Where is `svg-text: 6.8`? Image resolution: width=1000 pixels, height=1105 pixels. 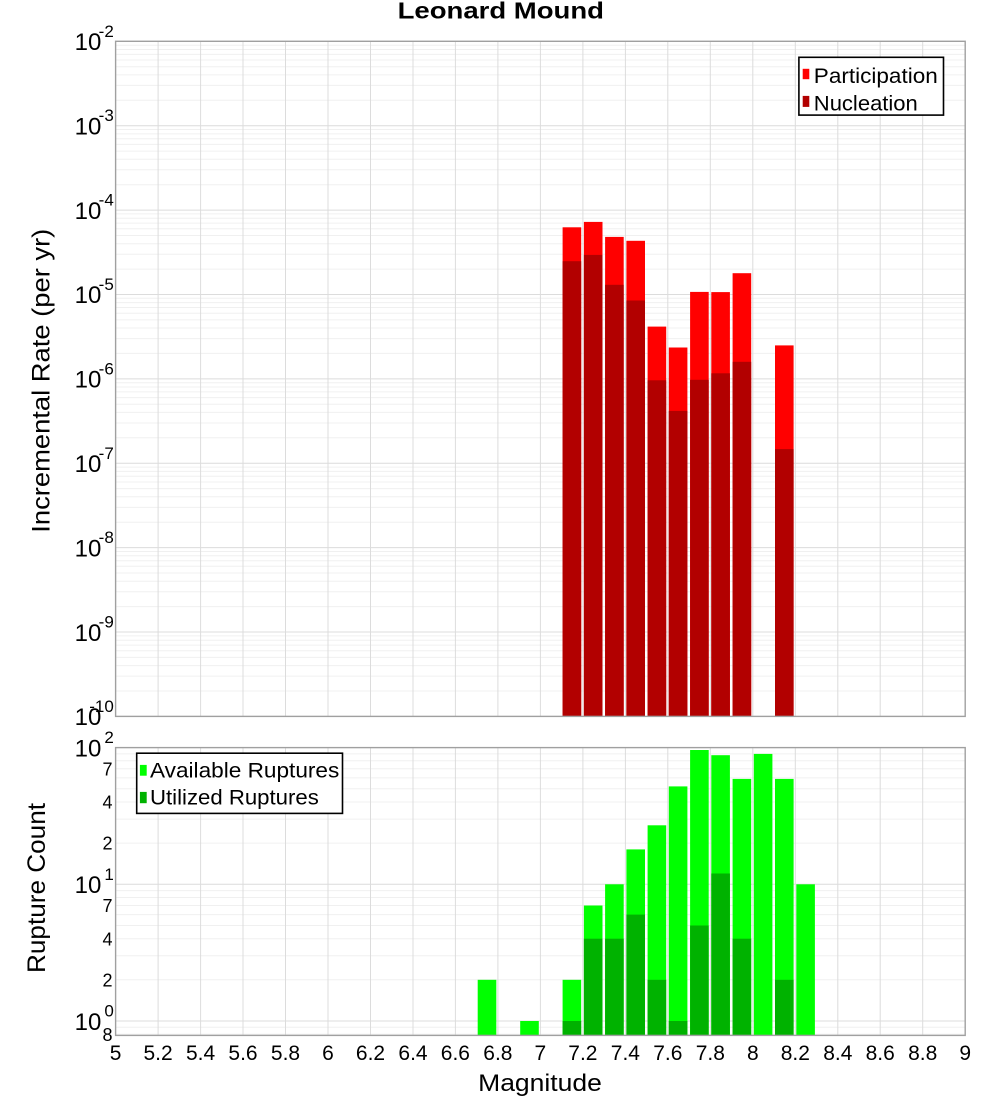
svg-text: 6.8 is located at coordinates (497, 1053).